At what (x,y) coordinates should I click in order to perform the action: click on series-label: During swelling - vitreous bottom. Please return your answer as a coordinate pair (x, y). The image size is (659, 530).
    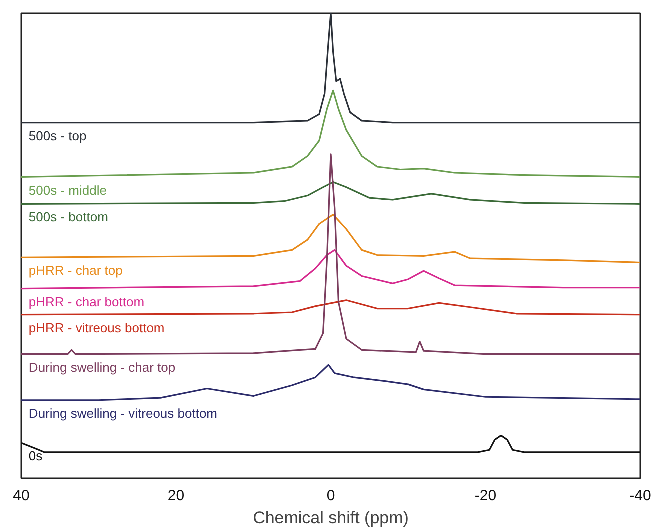
    Looking at the image, I should click on (123, 413).